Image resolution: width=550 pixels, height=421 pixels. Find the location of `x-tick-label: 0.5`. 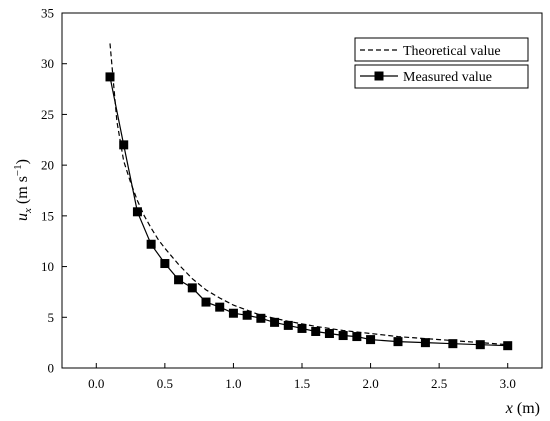

x-tick-label: 0.5 is located at coordinates (165, 383).